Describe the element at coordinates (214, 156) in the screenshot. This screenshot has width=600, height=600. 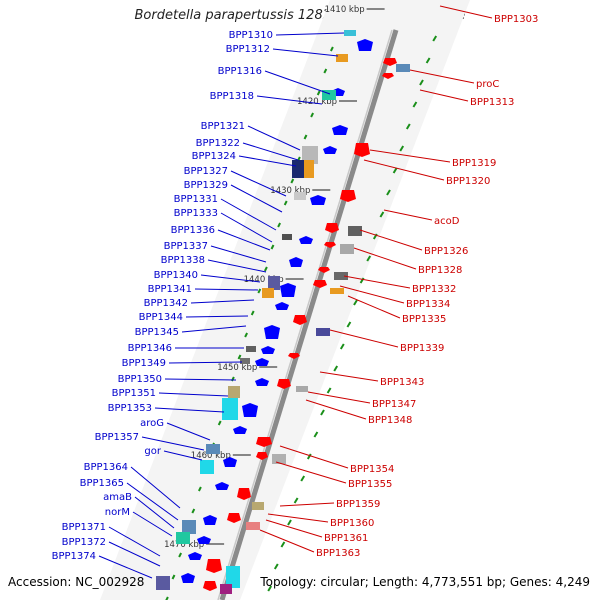
I see `left-gene-label: BPP1324` at that location.